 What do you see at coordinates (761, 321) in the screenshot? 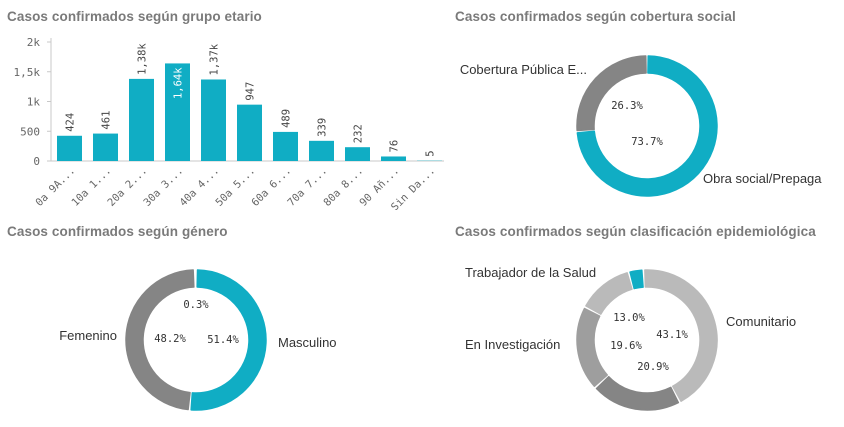
I see `segment-category-label: Comunitario` at bounding box center [761, 321].